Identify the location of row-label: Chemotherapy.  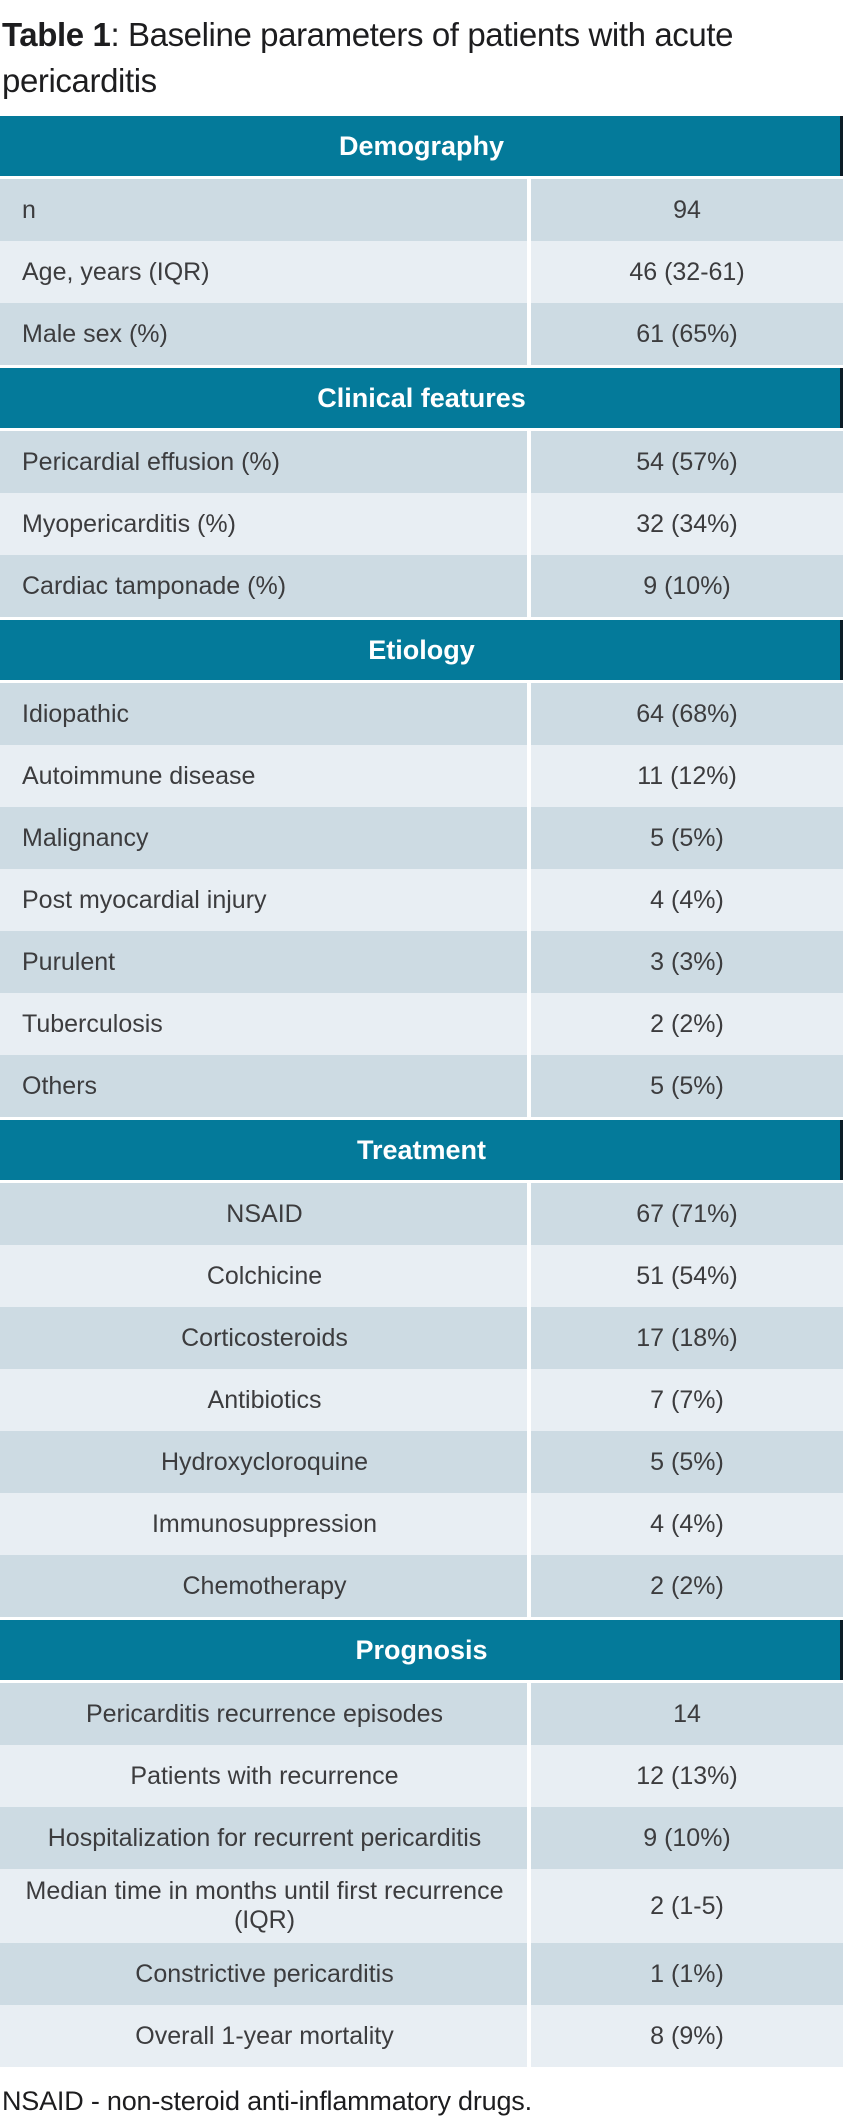
(264, 1585).